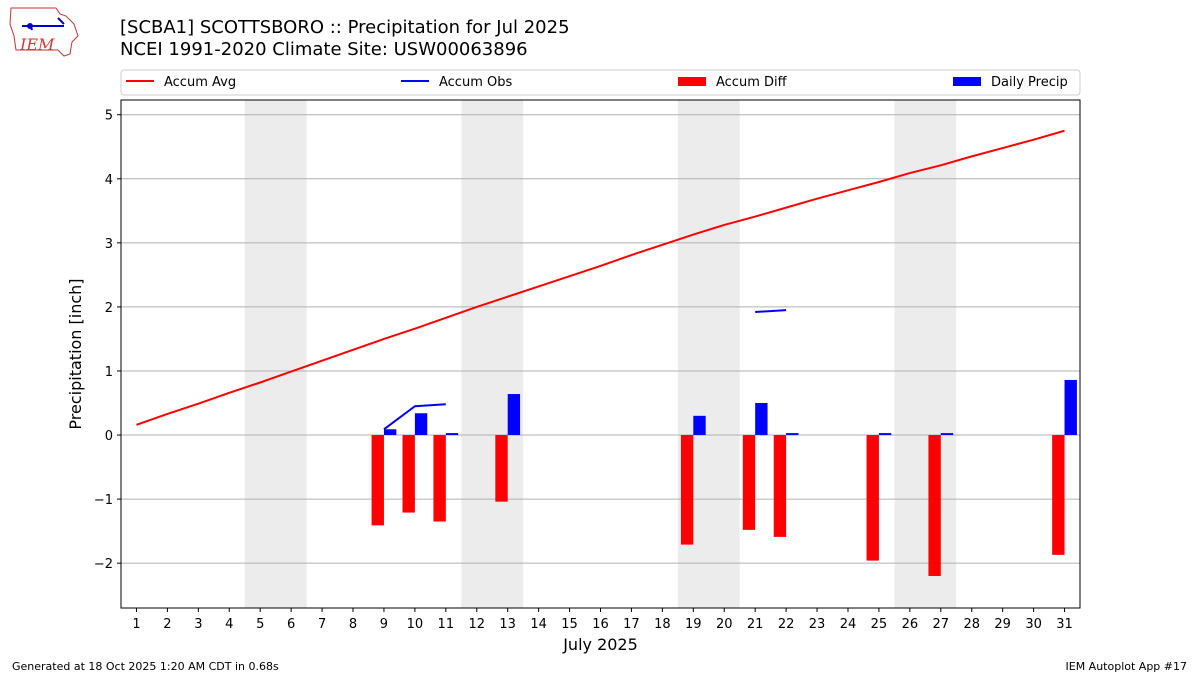  What do you see at coordinates (37, 44) in the screenshot?
I see `svg-text: IEM` at bounding box center [37, 44].